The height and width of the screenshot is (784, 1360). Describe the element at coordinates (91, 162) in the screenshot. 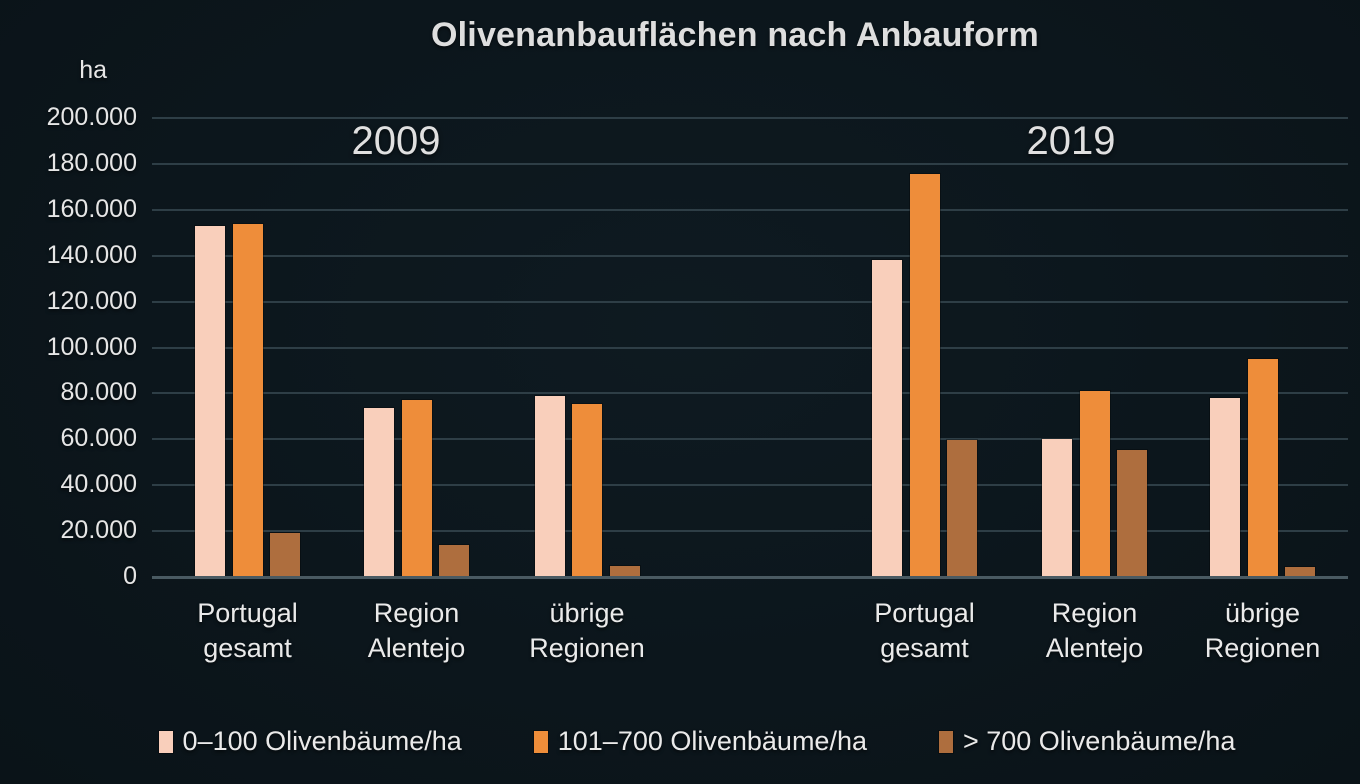

I see `y-axis-tick-label: 180.000` at that location.